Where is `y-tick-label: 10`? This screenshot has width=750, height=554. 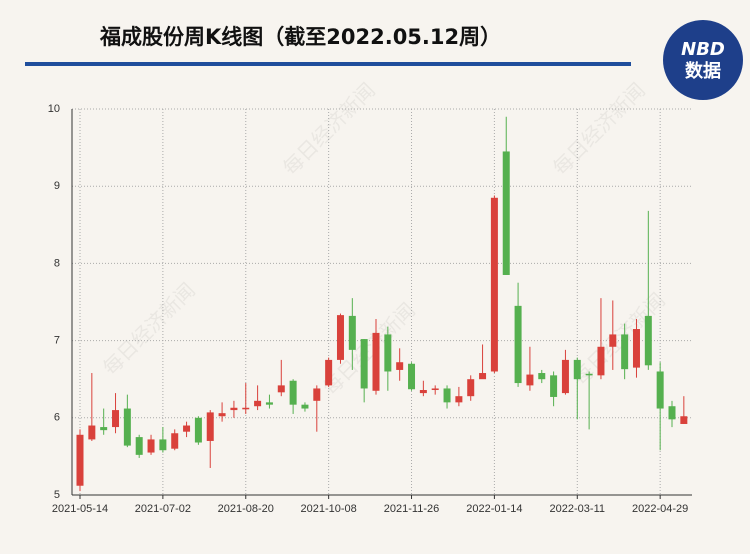
y-tick-label: 10 is located at coordinates (54, 109).